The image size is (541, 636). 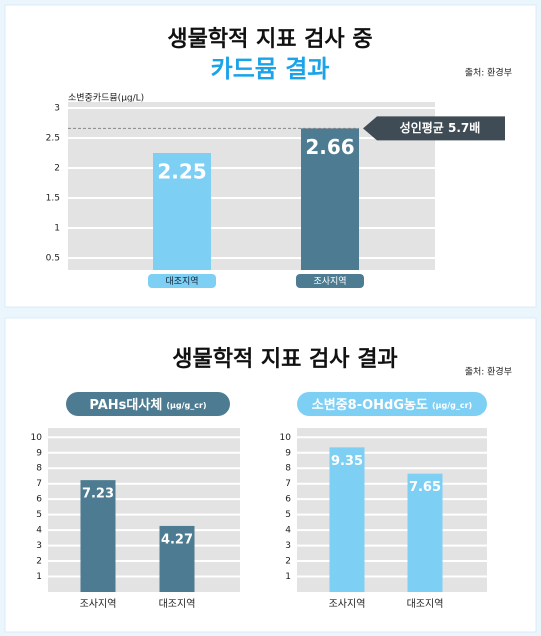 What do you see at coordinates (53, 199) in the screenshot?
I see `y-tick-label: 1.5` at bounding box center [53, 199].